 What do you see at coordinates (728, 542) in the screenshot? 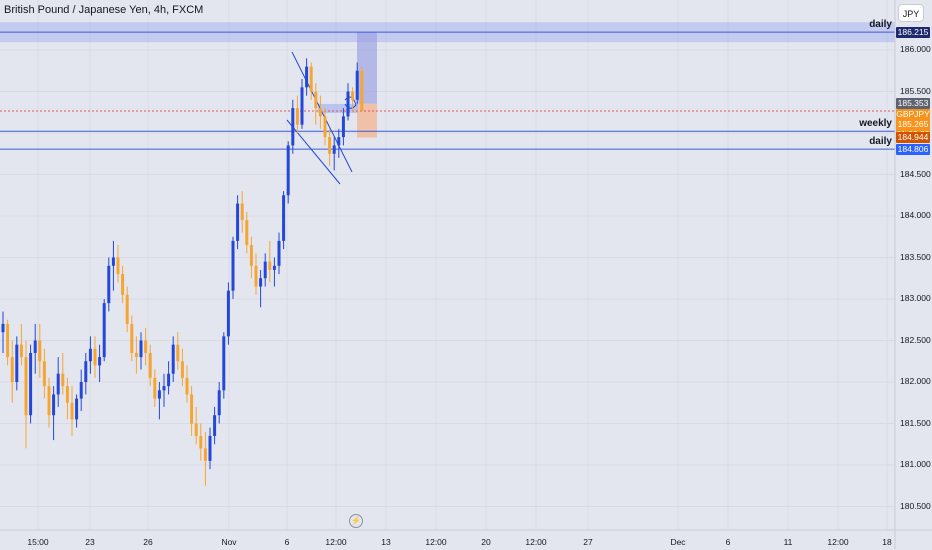
I see `x-tick-label: 6` at bounding box center [728, 542].